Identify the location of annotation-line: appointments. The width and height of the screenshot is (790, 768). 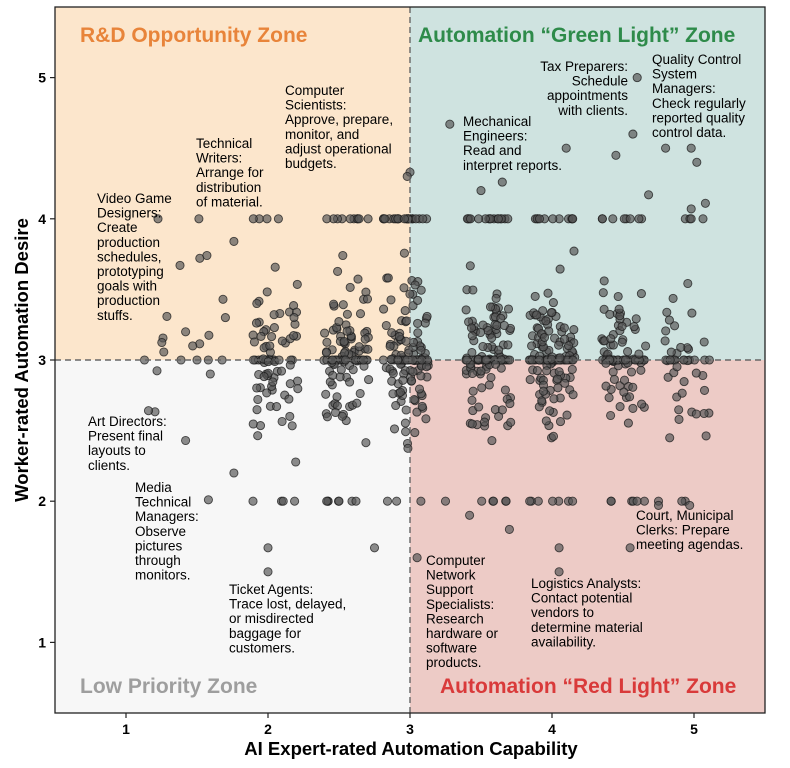
(587, 95).